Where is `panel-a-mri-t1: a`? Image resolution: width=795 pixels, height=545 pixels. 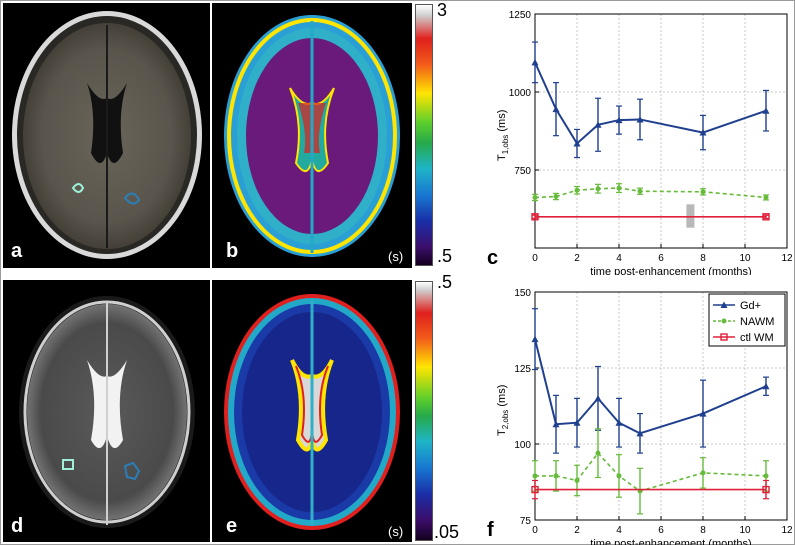 panel-a-mri-t1: a is located at coordinates (106, 135).